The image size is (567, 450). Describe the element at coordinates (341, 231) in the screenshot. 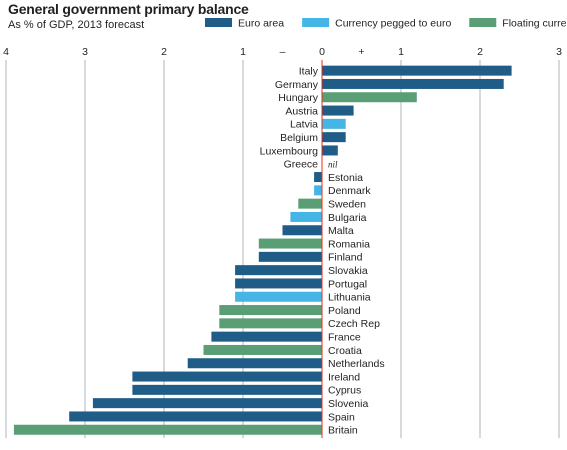

I see `country-label: Malta` at that location.